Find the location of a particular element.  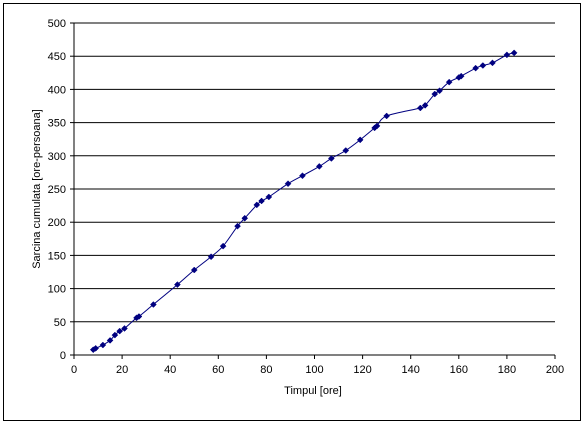

x-tick-label: 200 is located at coordinates (555, 370).